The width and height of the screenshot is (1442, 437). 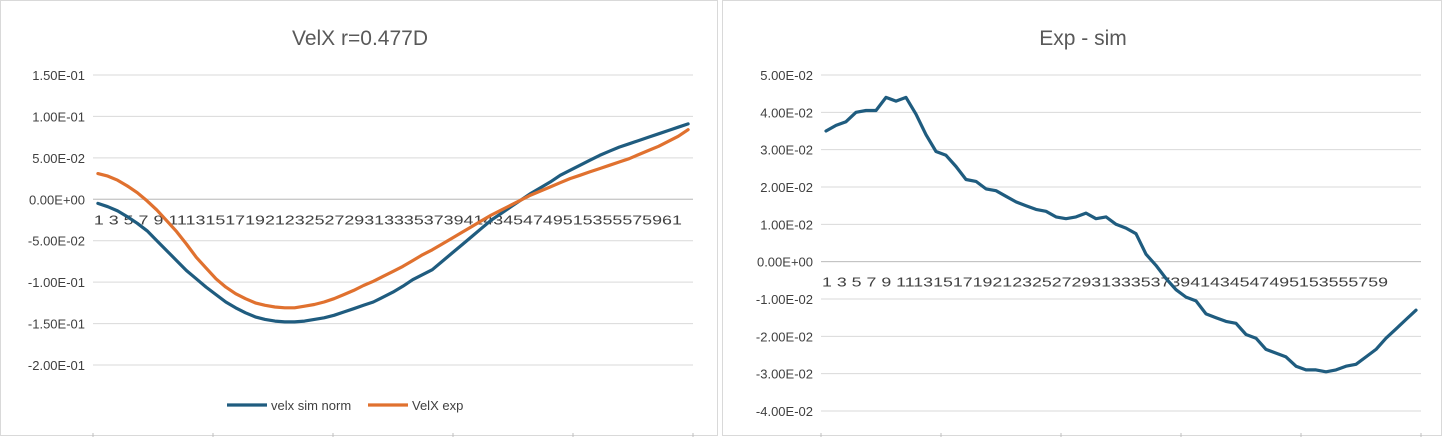 What do you see at coordinates (360, 38) in the screenshot?
I see `chart-title: VelX r=0.477D` at bounding box center [360, 38].